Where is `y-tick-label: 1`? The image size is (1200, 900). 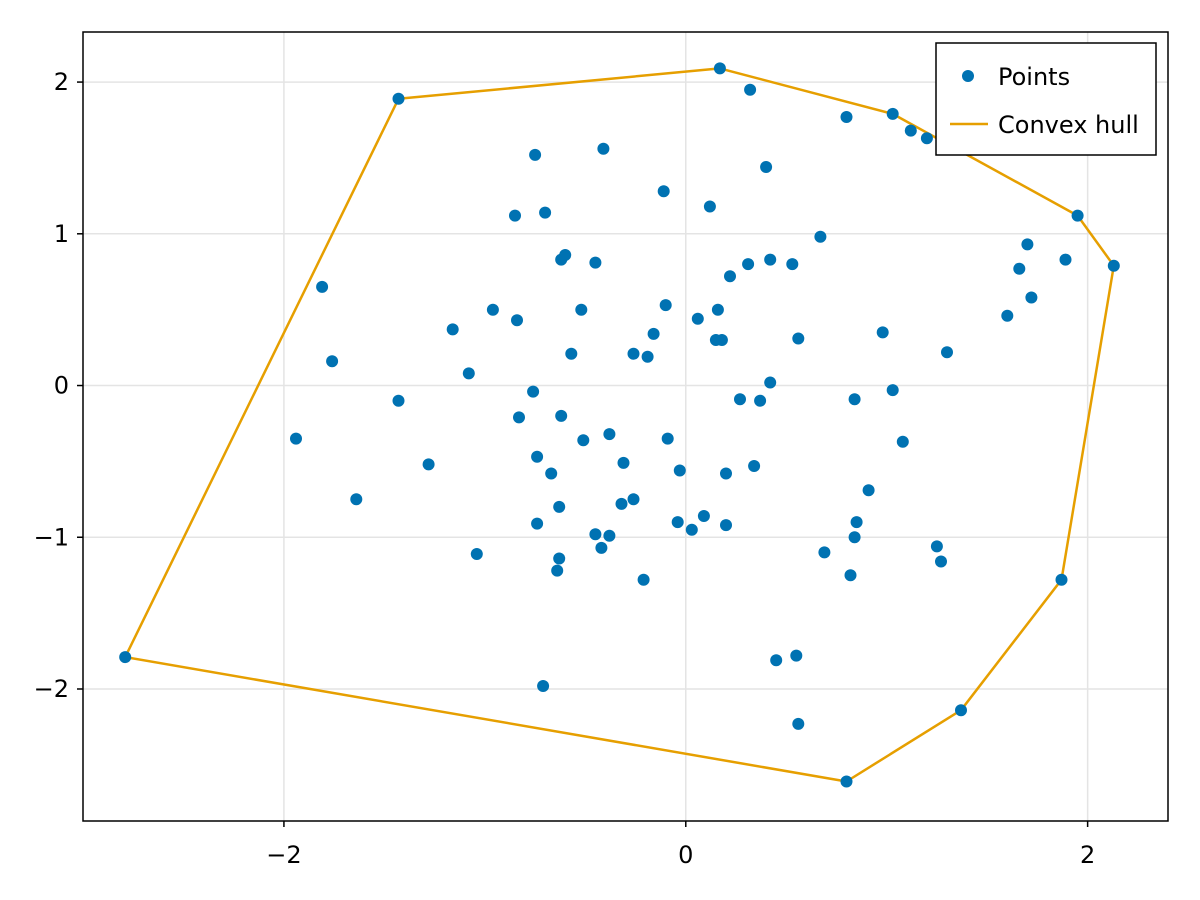 y-tick-label: 1 is located at coordinates (61, 234).